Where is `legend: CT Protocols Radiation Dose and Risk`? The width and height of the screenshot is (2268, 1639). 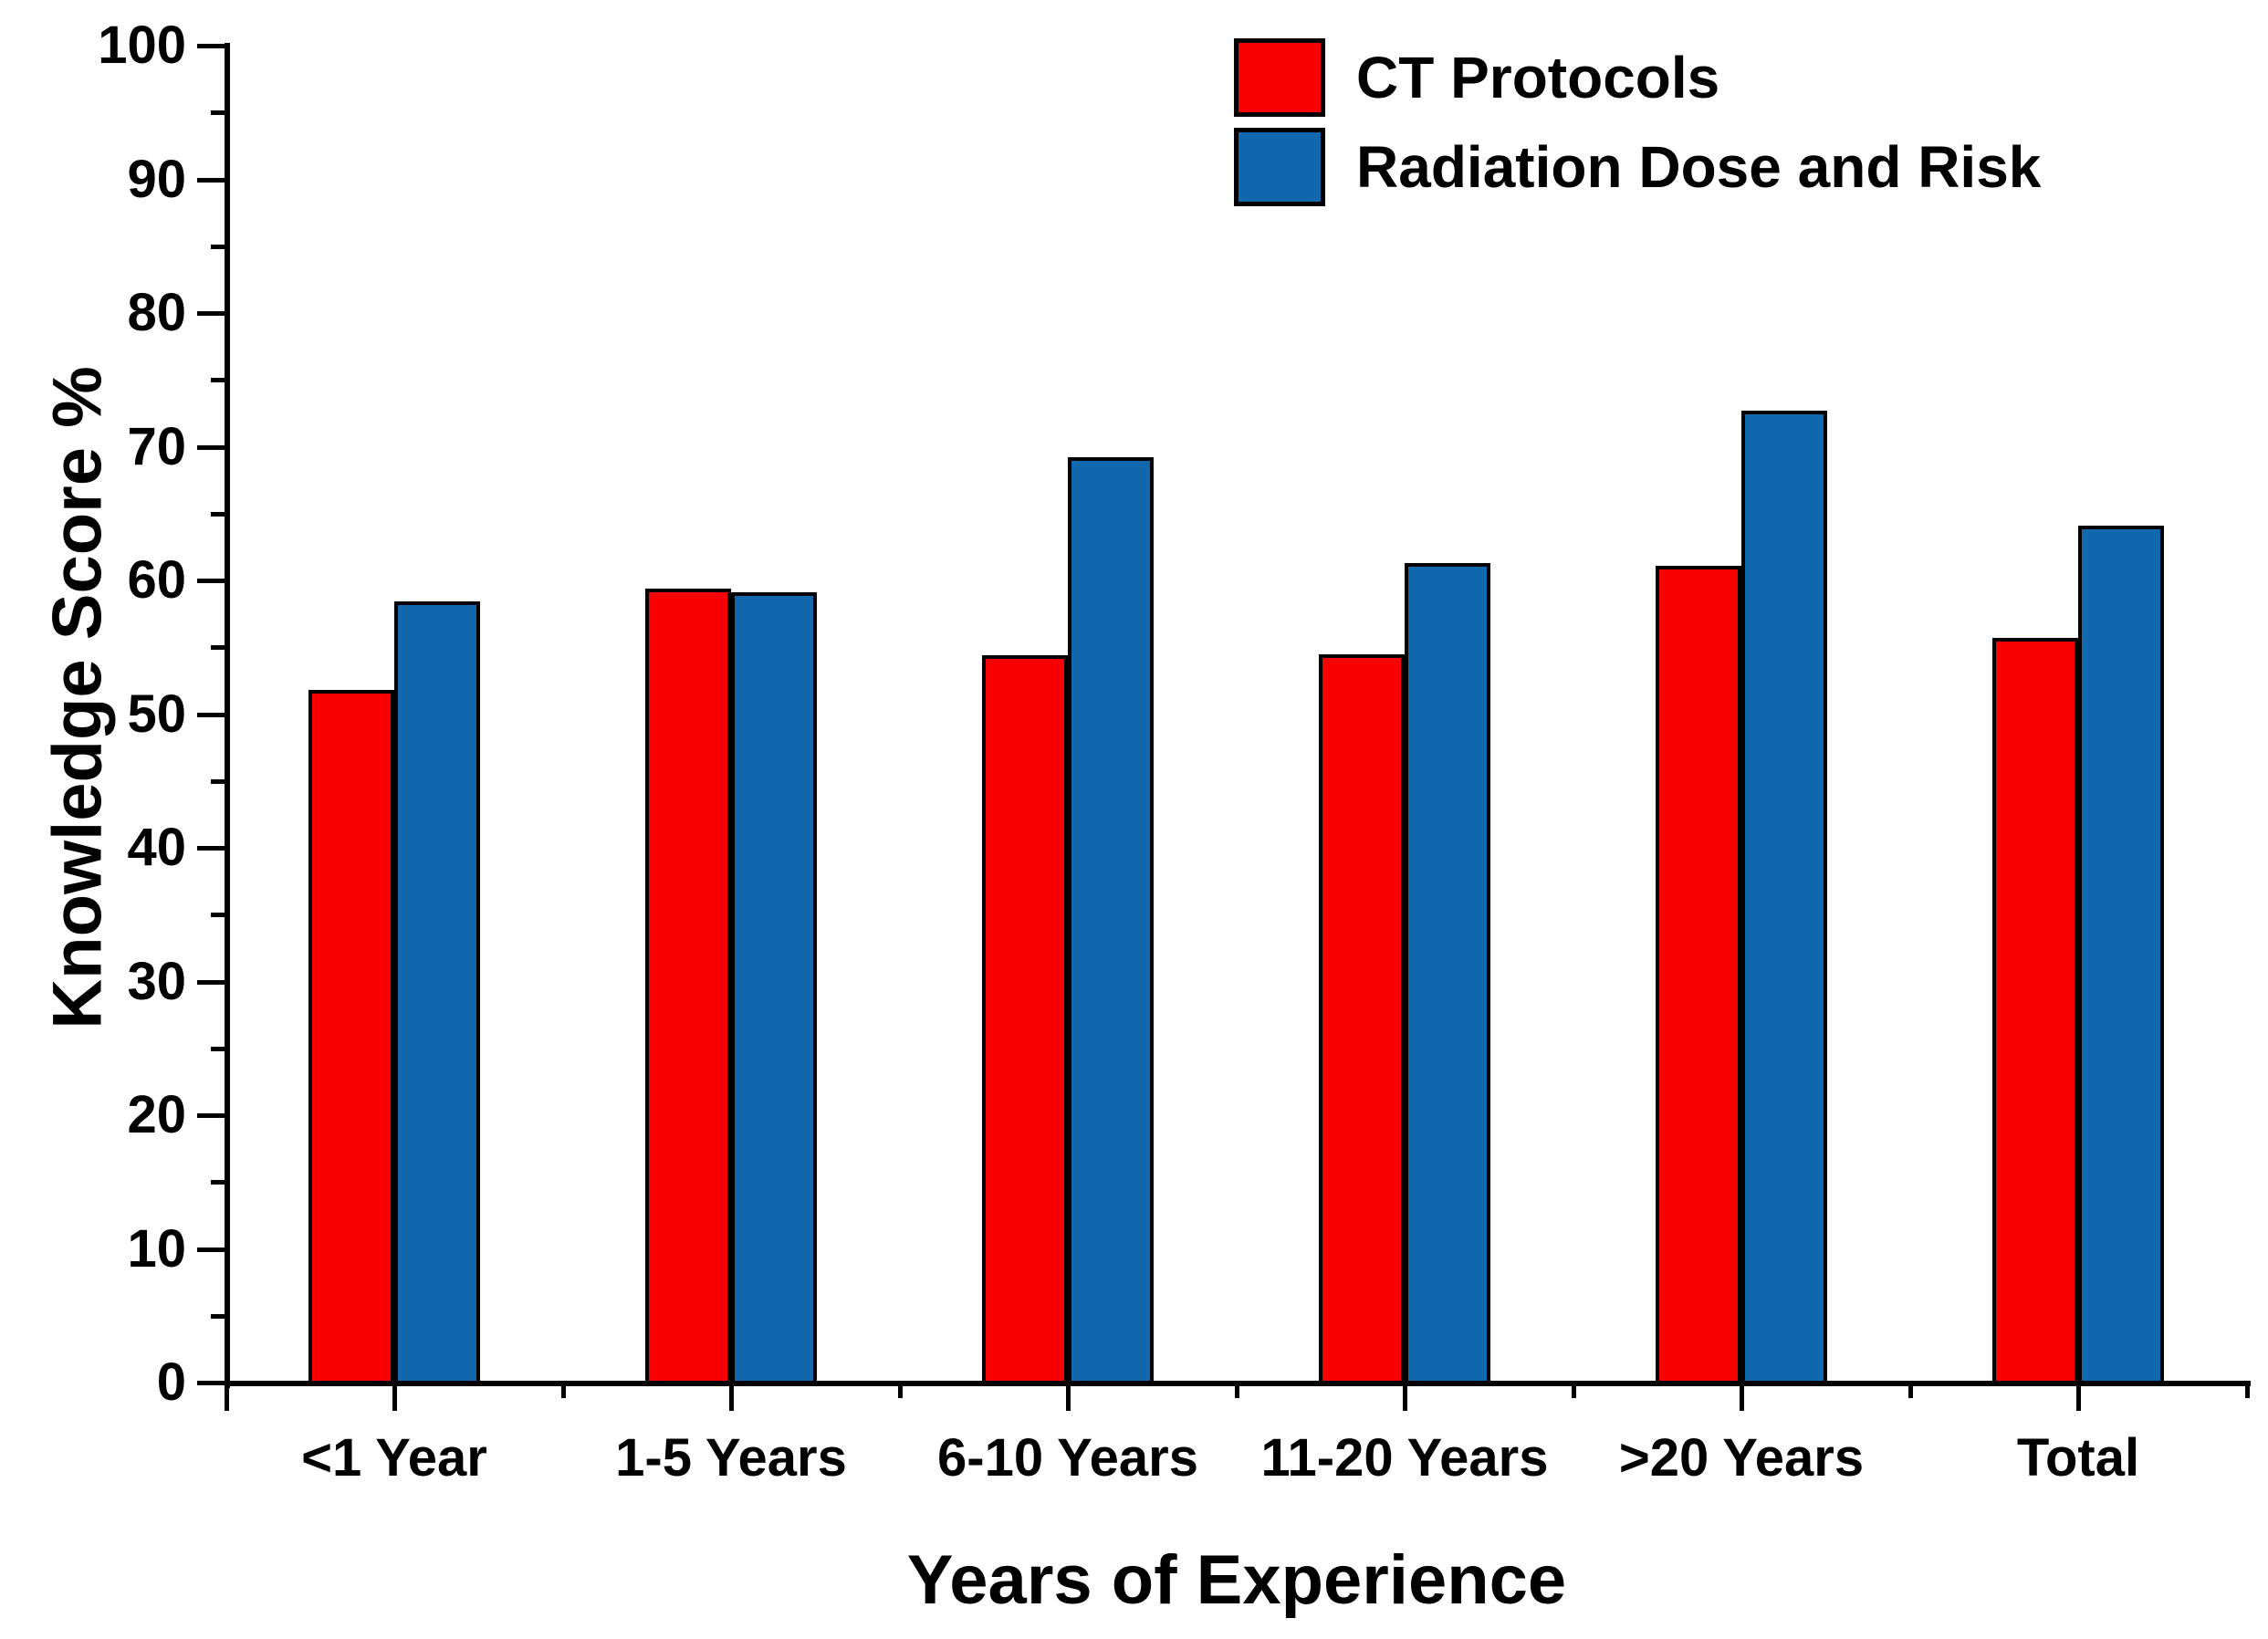 legend: CT Protocols Radiation Dose and Risk is located at coordinates (1637, 128).